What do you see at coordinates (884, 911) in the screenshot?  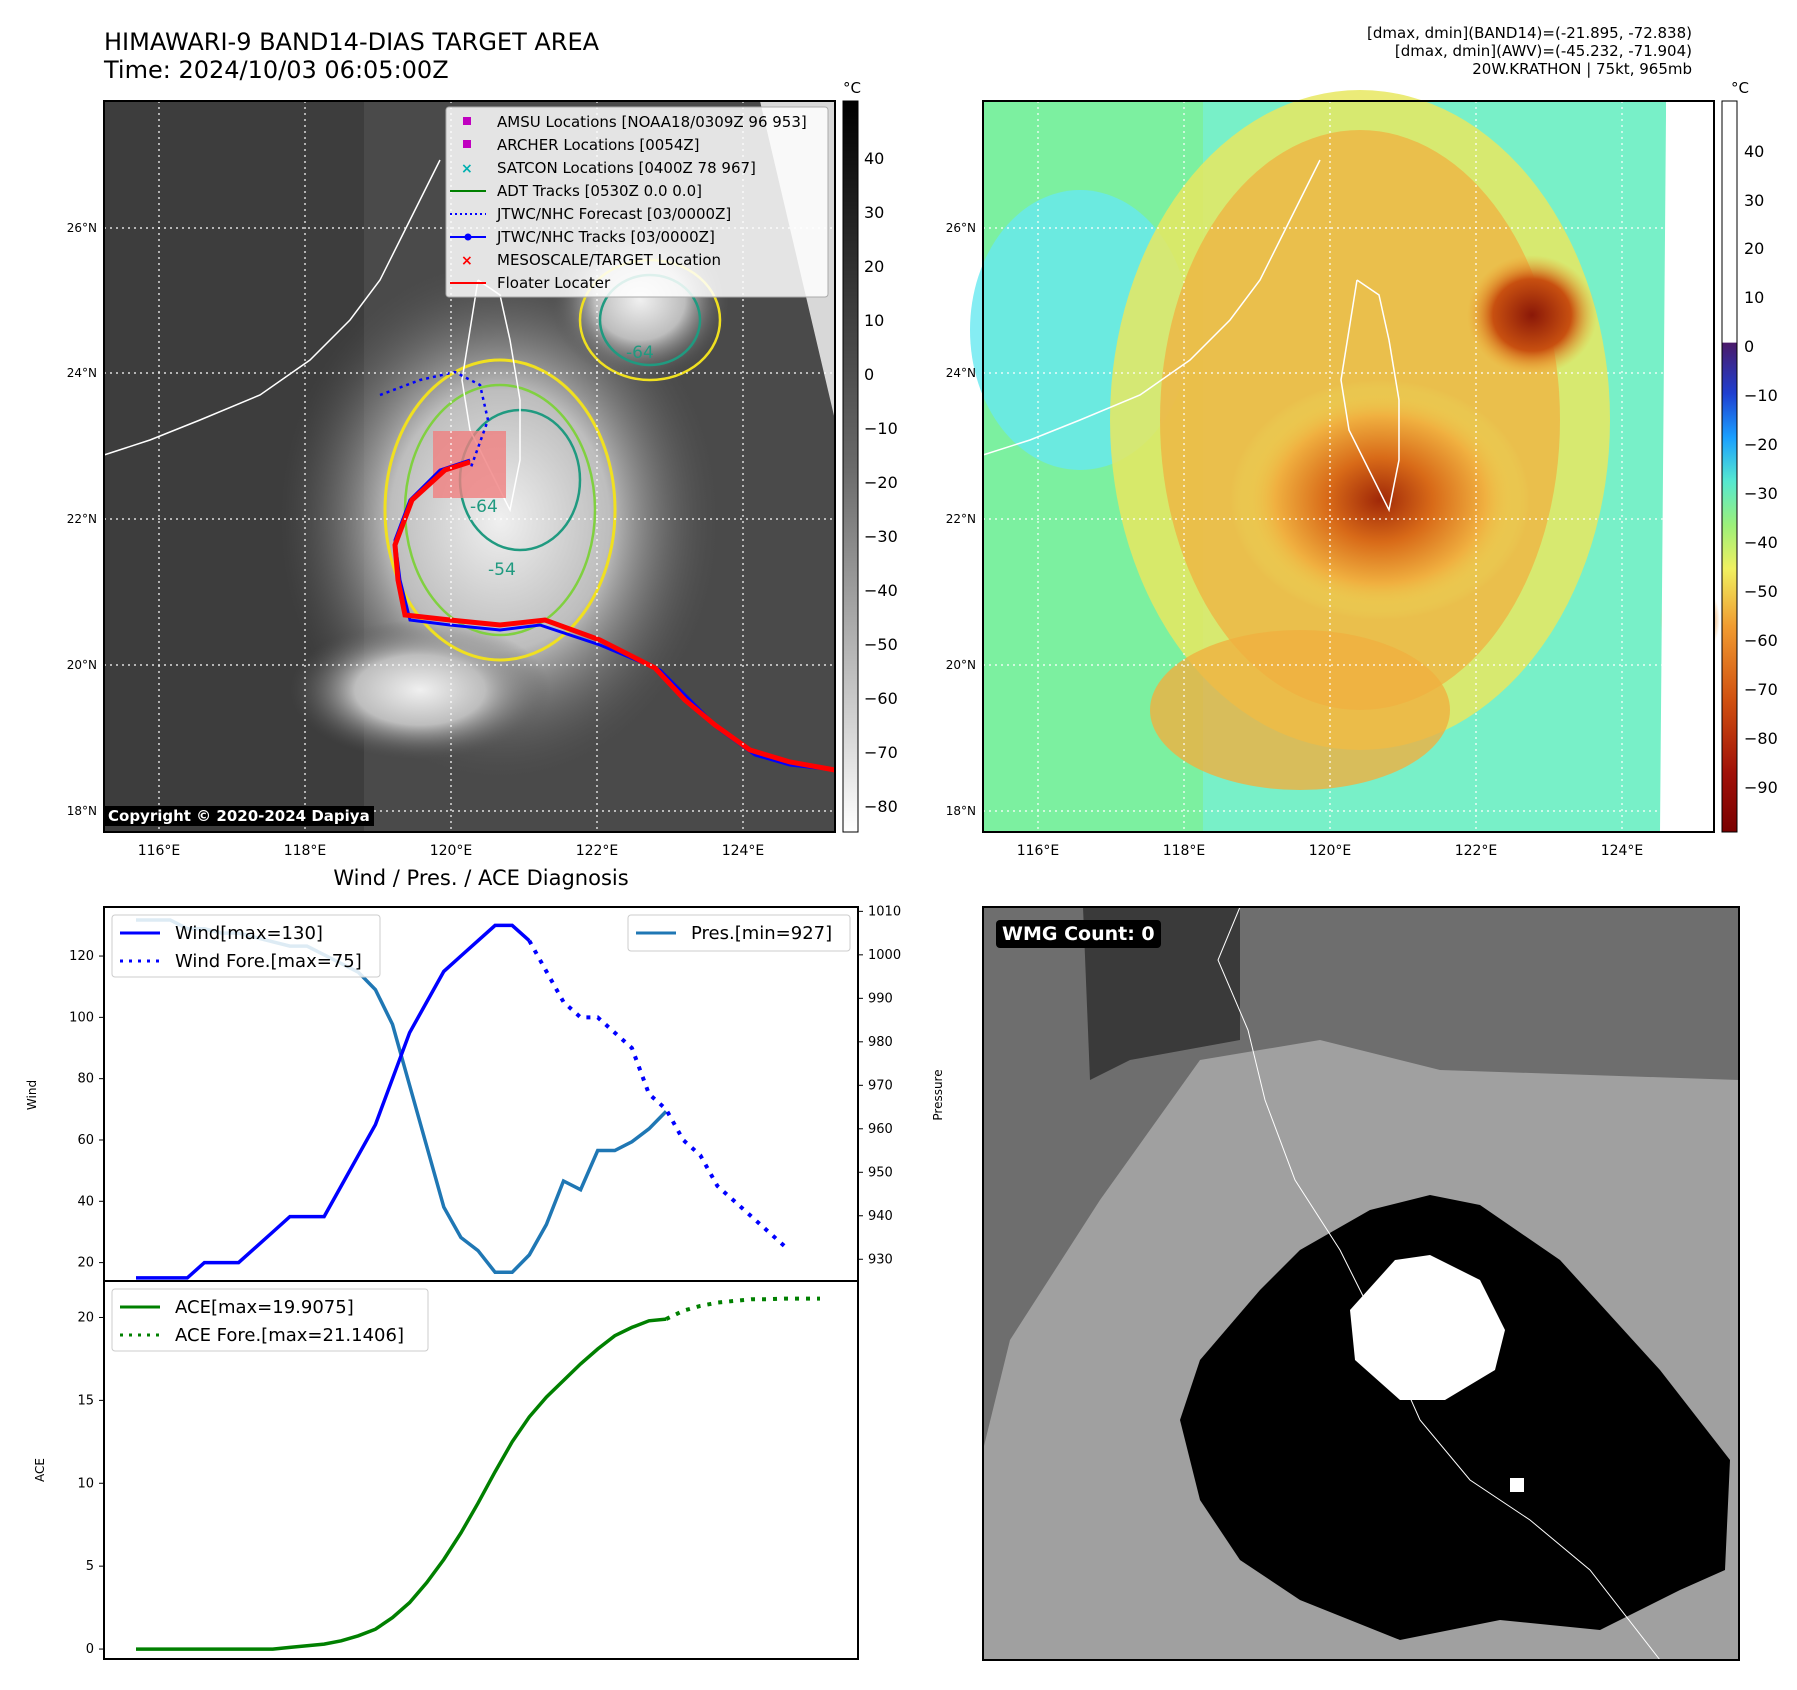 I see `pressure-tick-label: 1010` at bounding box center [884, 911].